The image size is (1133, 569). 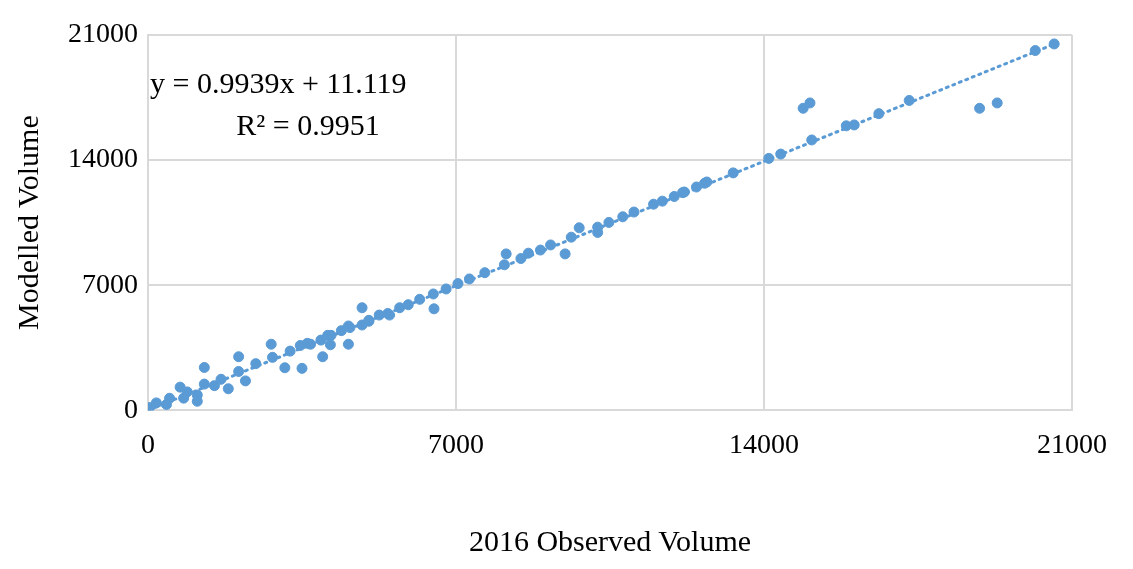 What do you see at coordinates (103, 158) in the screenshot?
I see `y-tick-label: 14000` at bounding box center [103, 158].